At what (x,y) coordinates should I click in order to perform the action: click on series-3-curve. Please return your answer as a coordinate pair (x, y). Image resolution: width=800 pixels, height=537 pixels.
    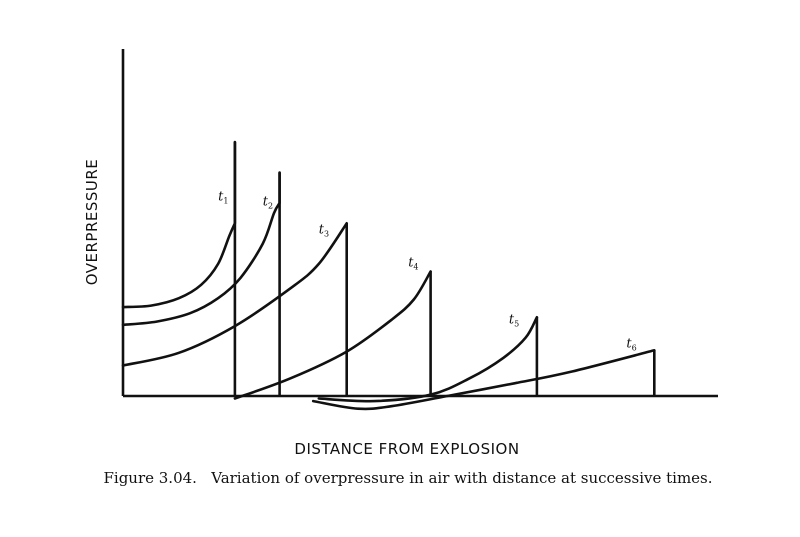
    Looking at the image, I should click on (234, 294).